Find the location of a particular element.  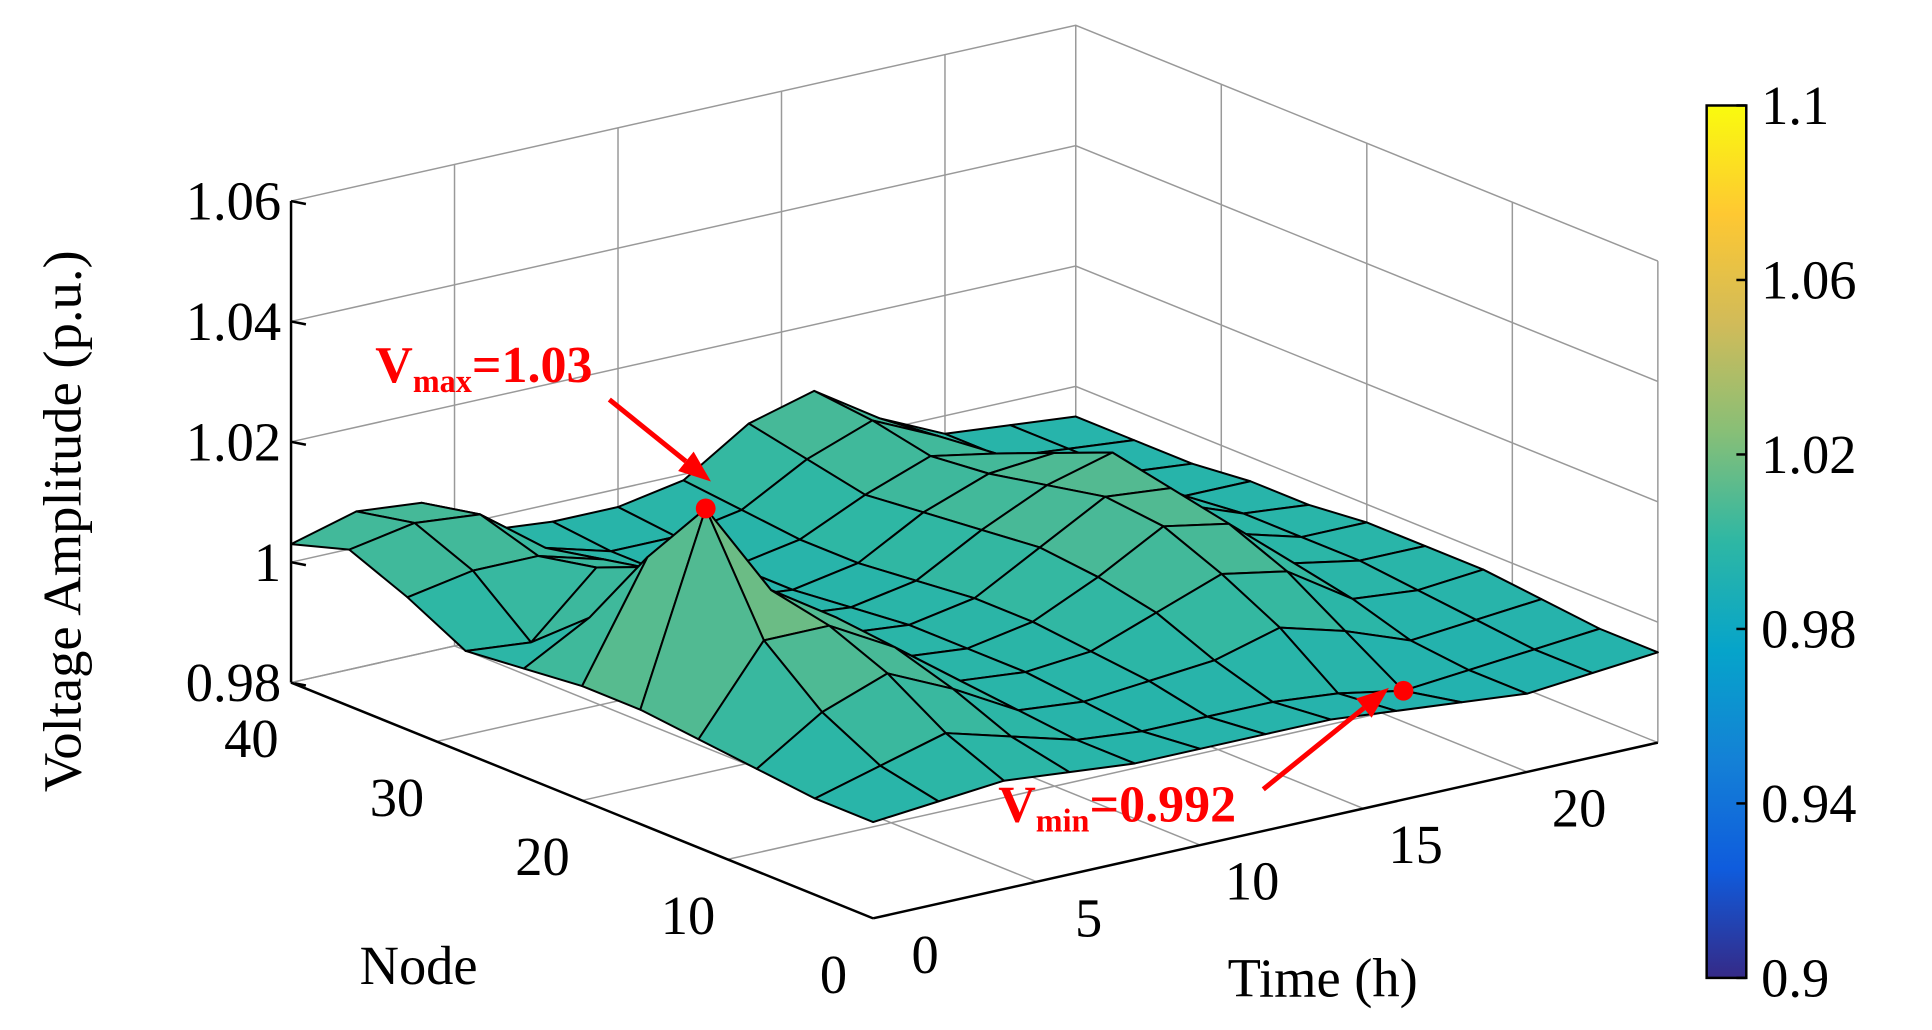

annotation: Vmax=1.03 is located at coordinates (483, 368).